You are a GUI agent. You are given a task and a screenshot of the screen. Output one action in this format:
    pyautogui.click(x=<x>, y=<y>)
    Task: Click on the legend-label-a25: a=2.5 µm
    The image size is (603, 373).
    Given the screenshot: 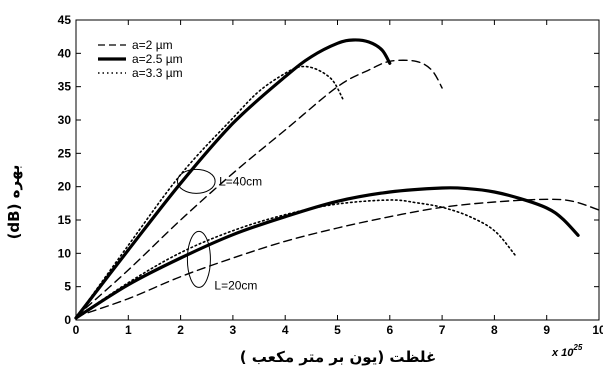 What is the action you would take?
    pyautogui.click(x=157, y=59)
    